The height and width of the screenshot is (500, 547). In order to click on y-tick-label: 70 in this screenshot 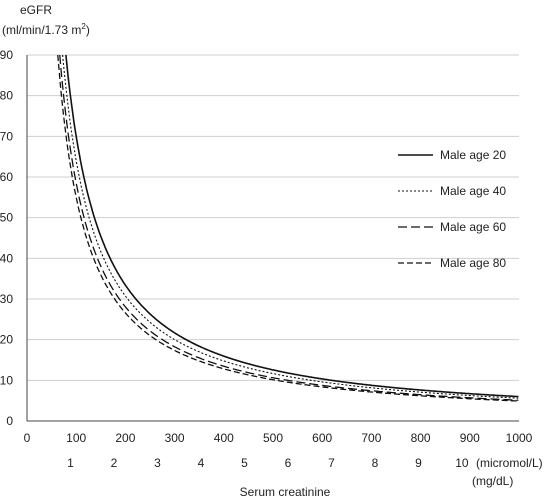, I will do `click(6, 136)`.